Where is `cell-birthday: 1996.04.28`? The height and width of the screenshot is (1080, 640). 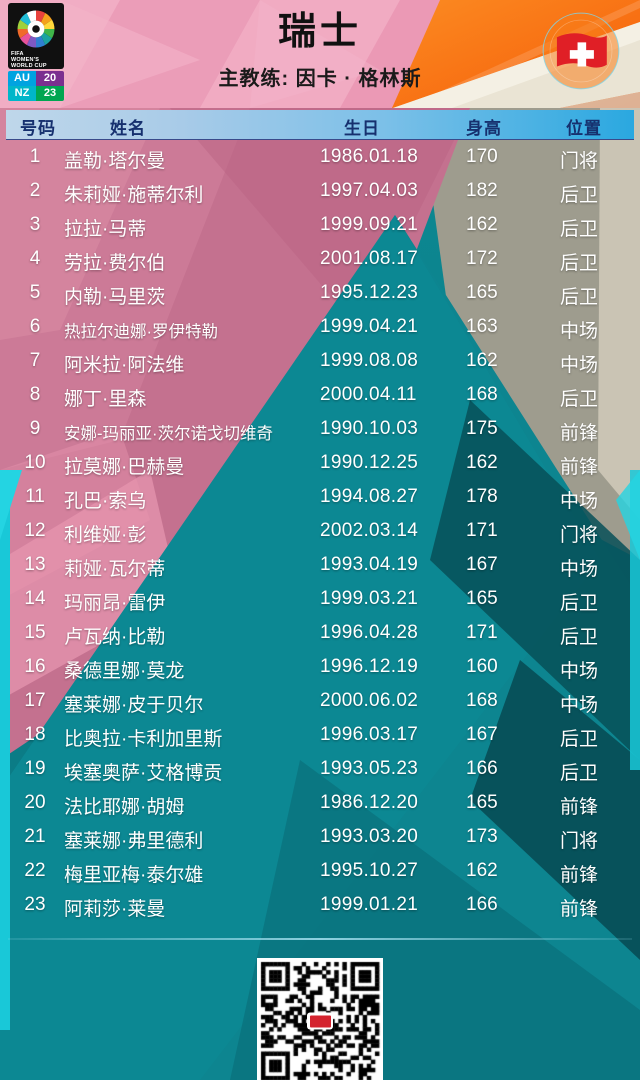
cell-birthday: 1996.04.28 is located at coordinates (369, 632).